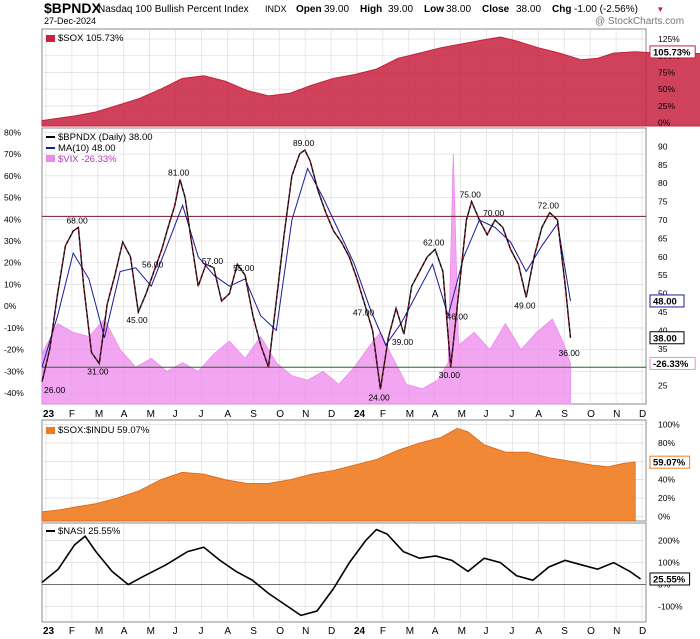  What do you see at coordinates (663, 330) in the screenshot?
I see `bpndx-right-tick: 40` at bounding box center [663, 330].